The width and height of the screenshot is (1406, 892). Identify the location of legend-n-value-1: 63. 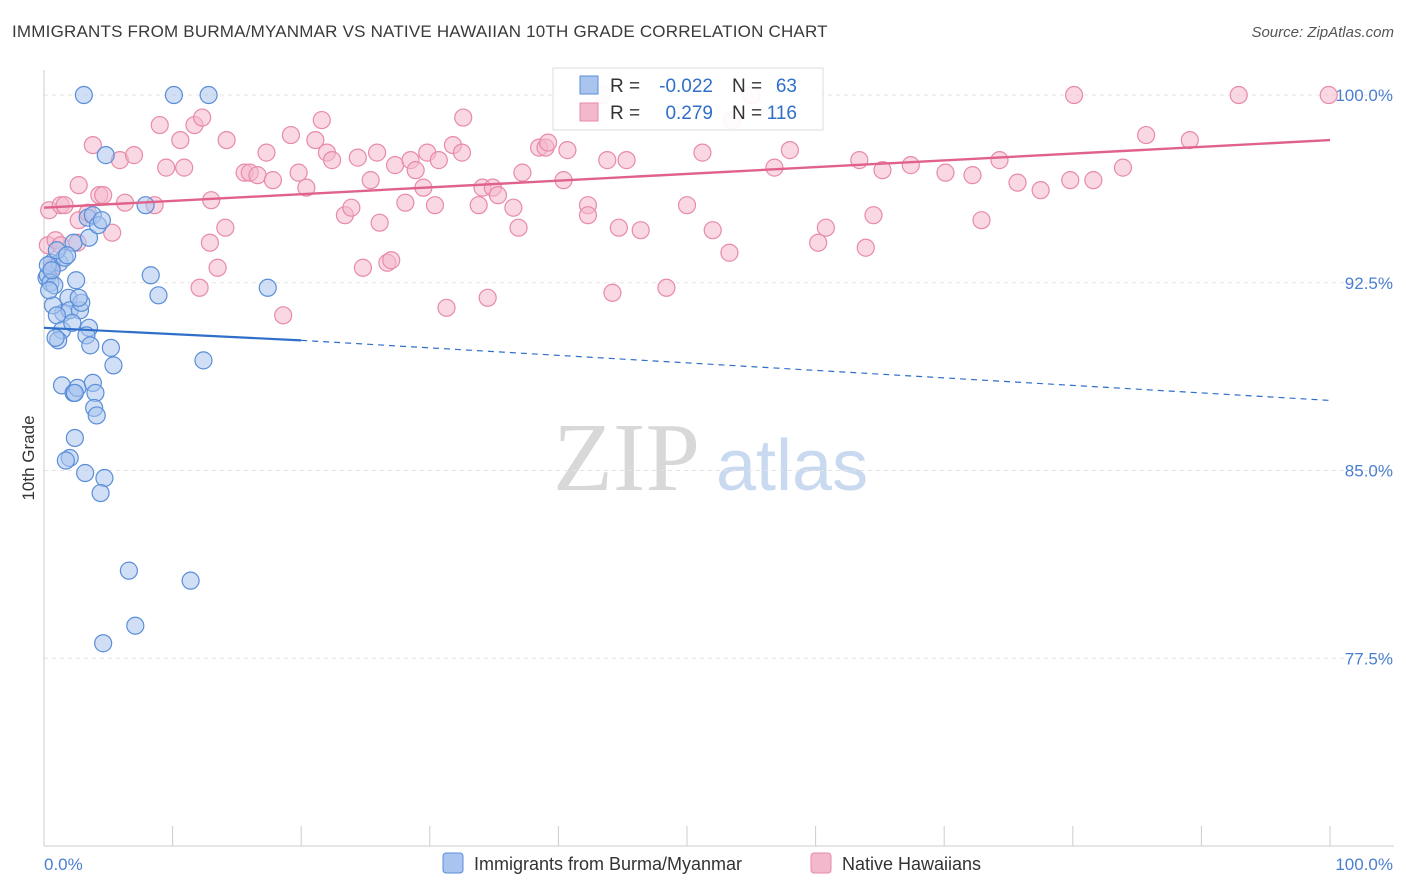
(786, 86).